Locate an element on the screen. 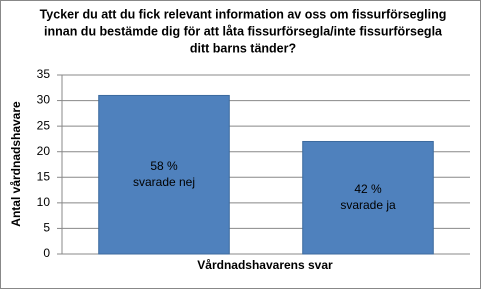 Image resolution: width=481 pixels, height=289 pixels. y-tick-label: 25 is located at coordinates (44, 125).